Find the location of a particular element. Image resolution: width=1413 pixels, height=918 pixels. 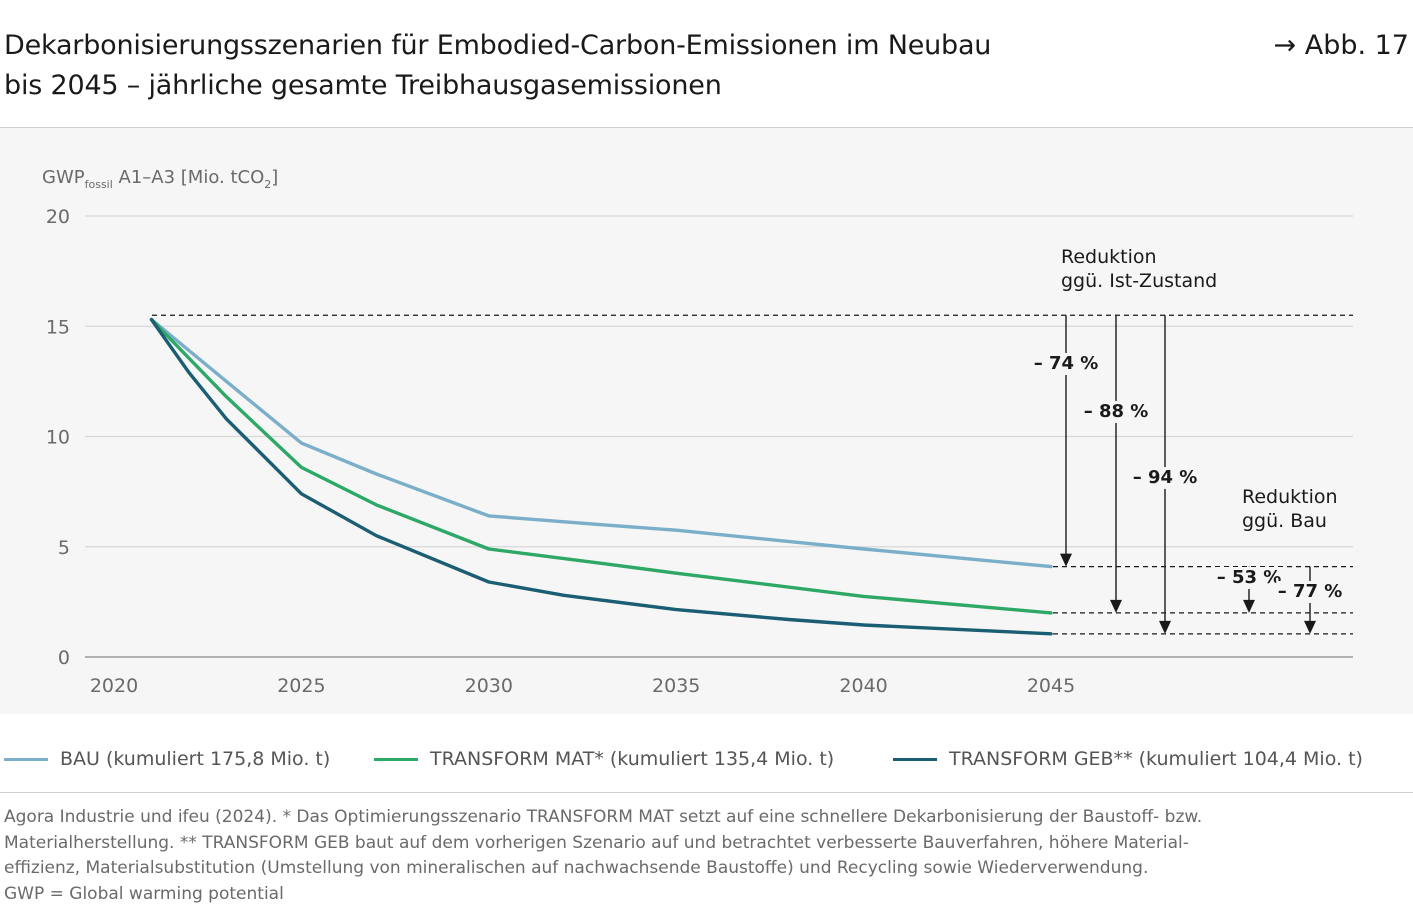

y-tick-label: 20 is located at coordinates (58, 217).